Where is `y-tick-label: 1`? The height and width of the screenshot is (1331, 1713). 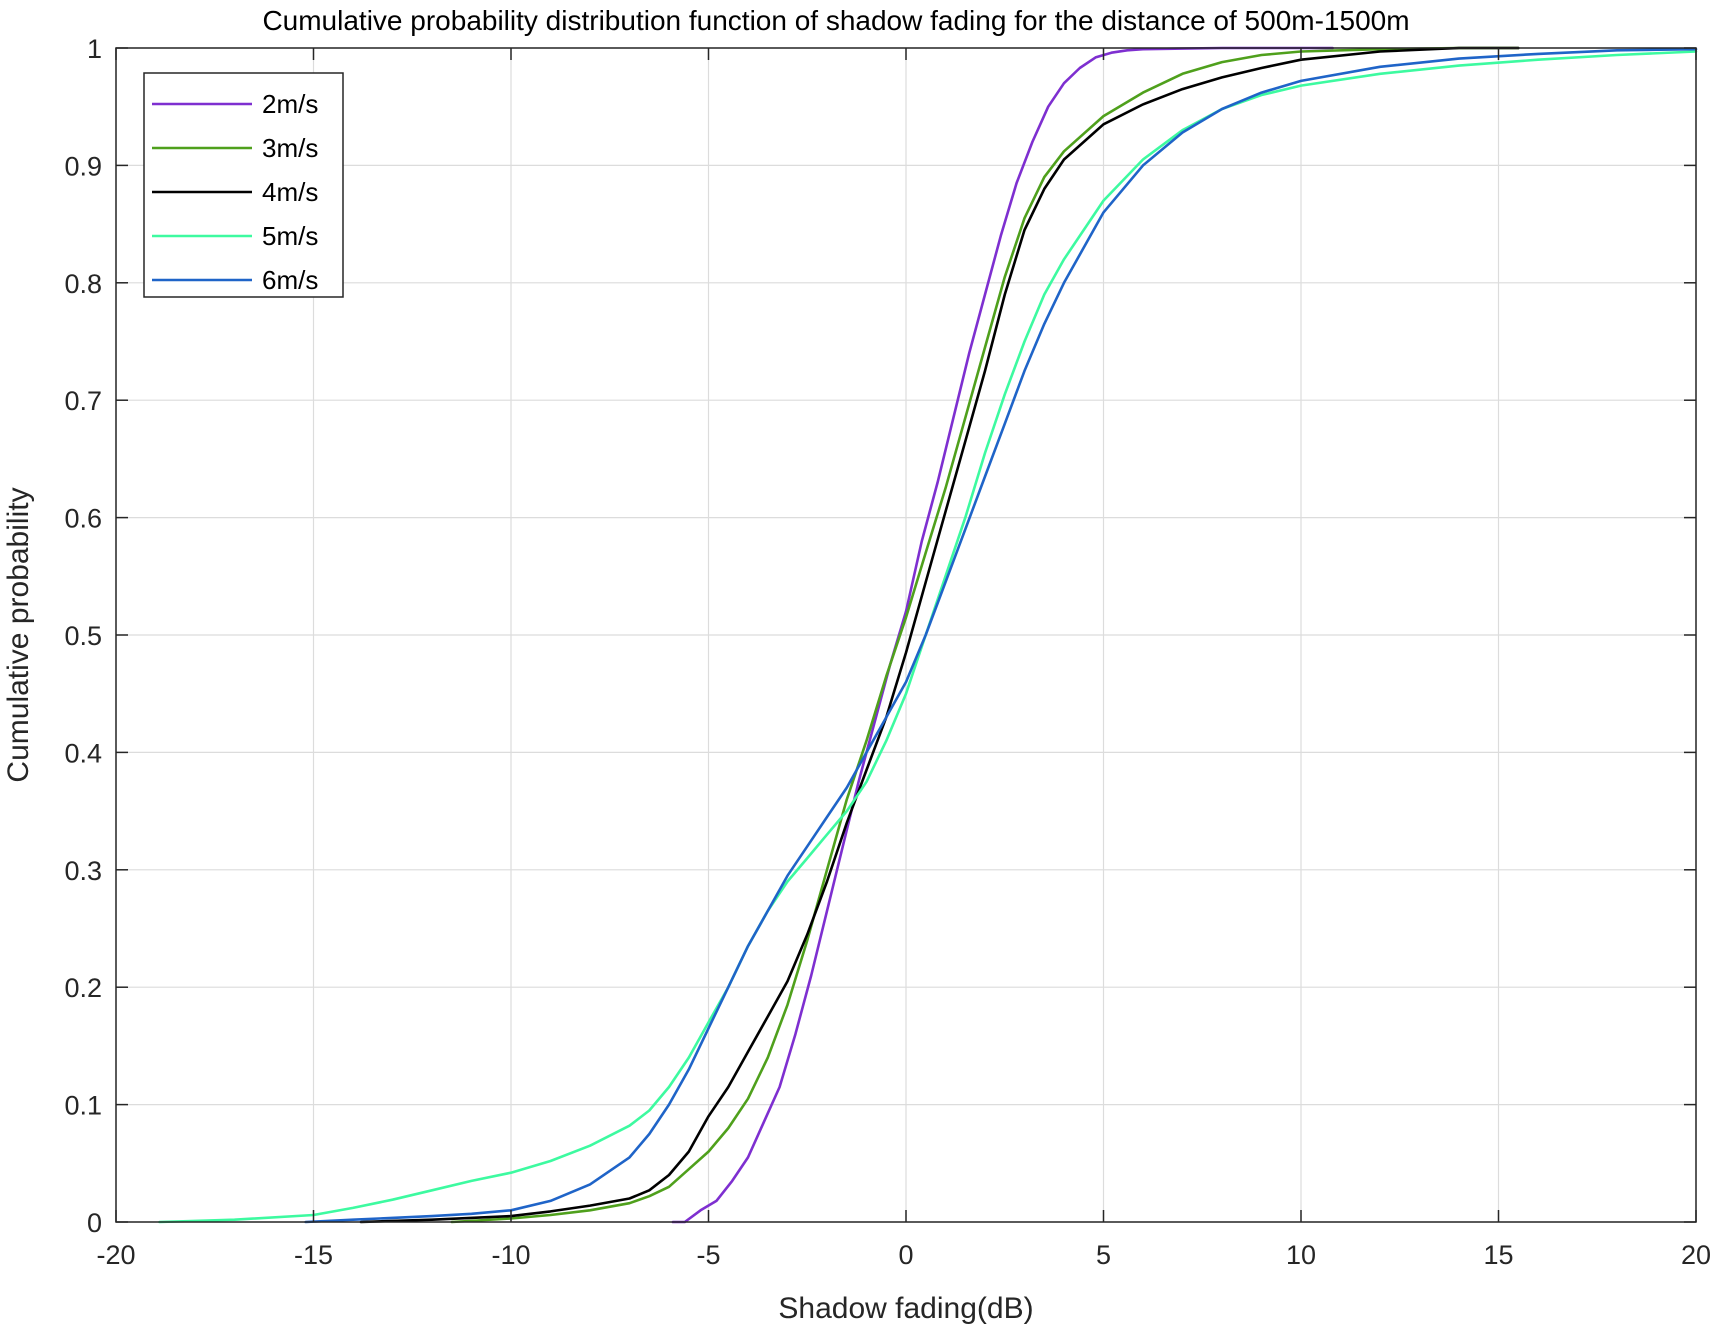
y-tick-label: 1 is located at coordinates (94, 49).